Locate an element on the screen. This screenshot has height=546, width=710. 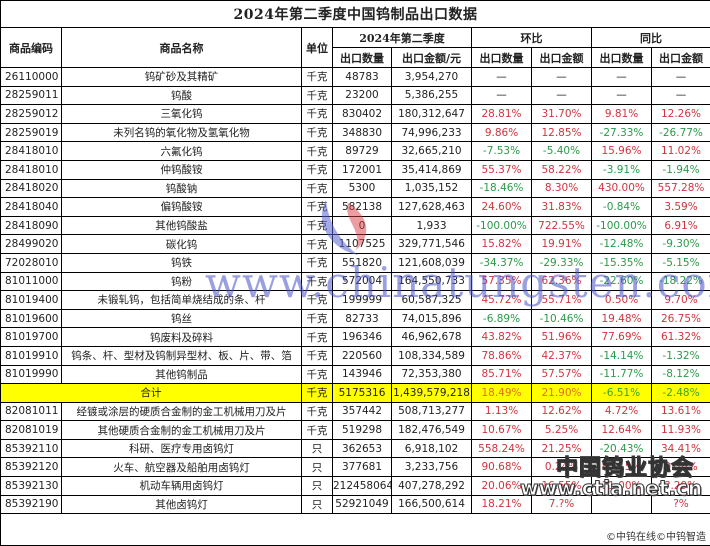
cell-yoy-amount: 0.36% is located at coordinates (681, 467).